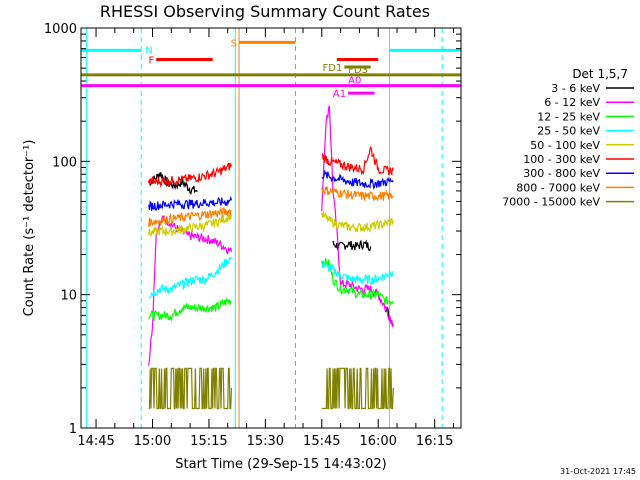 The height and width of the screenshot is (480, 640). I want to click on legend-title: Det 1,5,7, so click(600, 74).